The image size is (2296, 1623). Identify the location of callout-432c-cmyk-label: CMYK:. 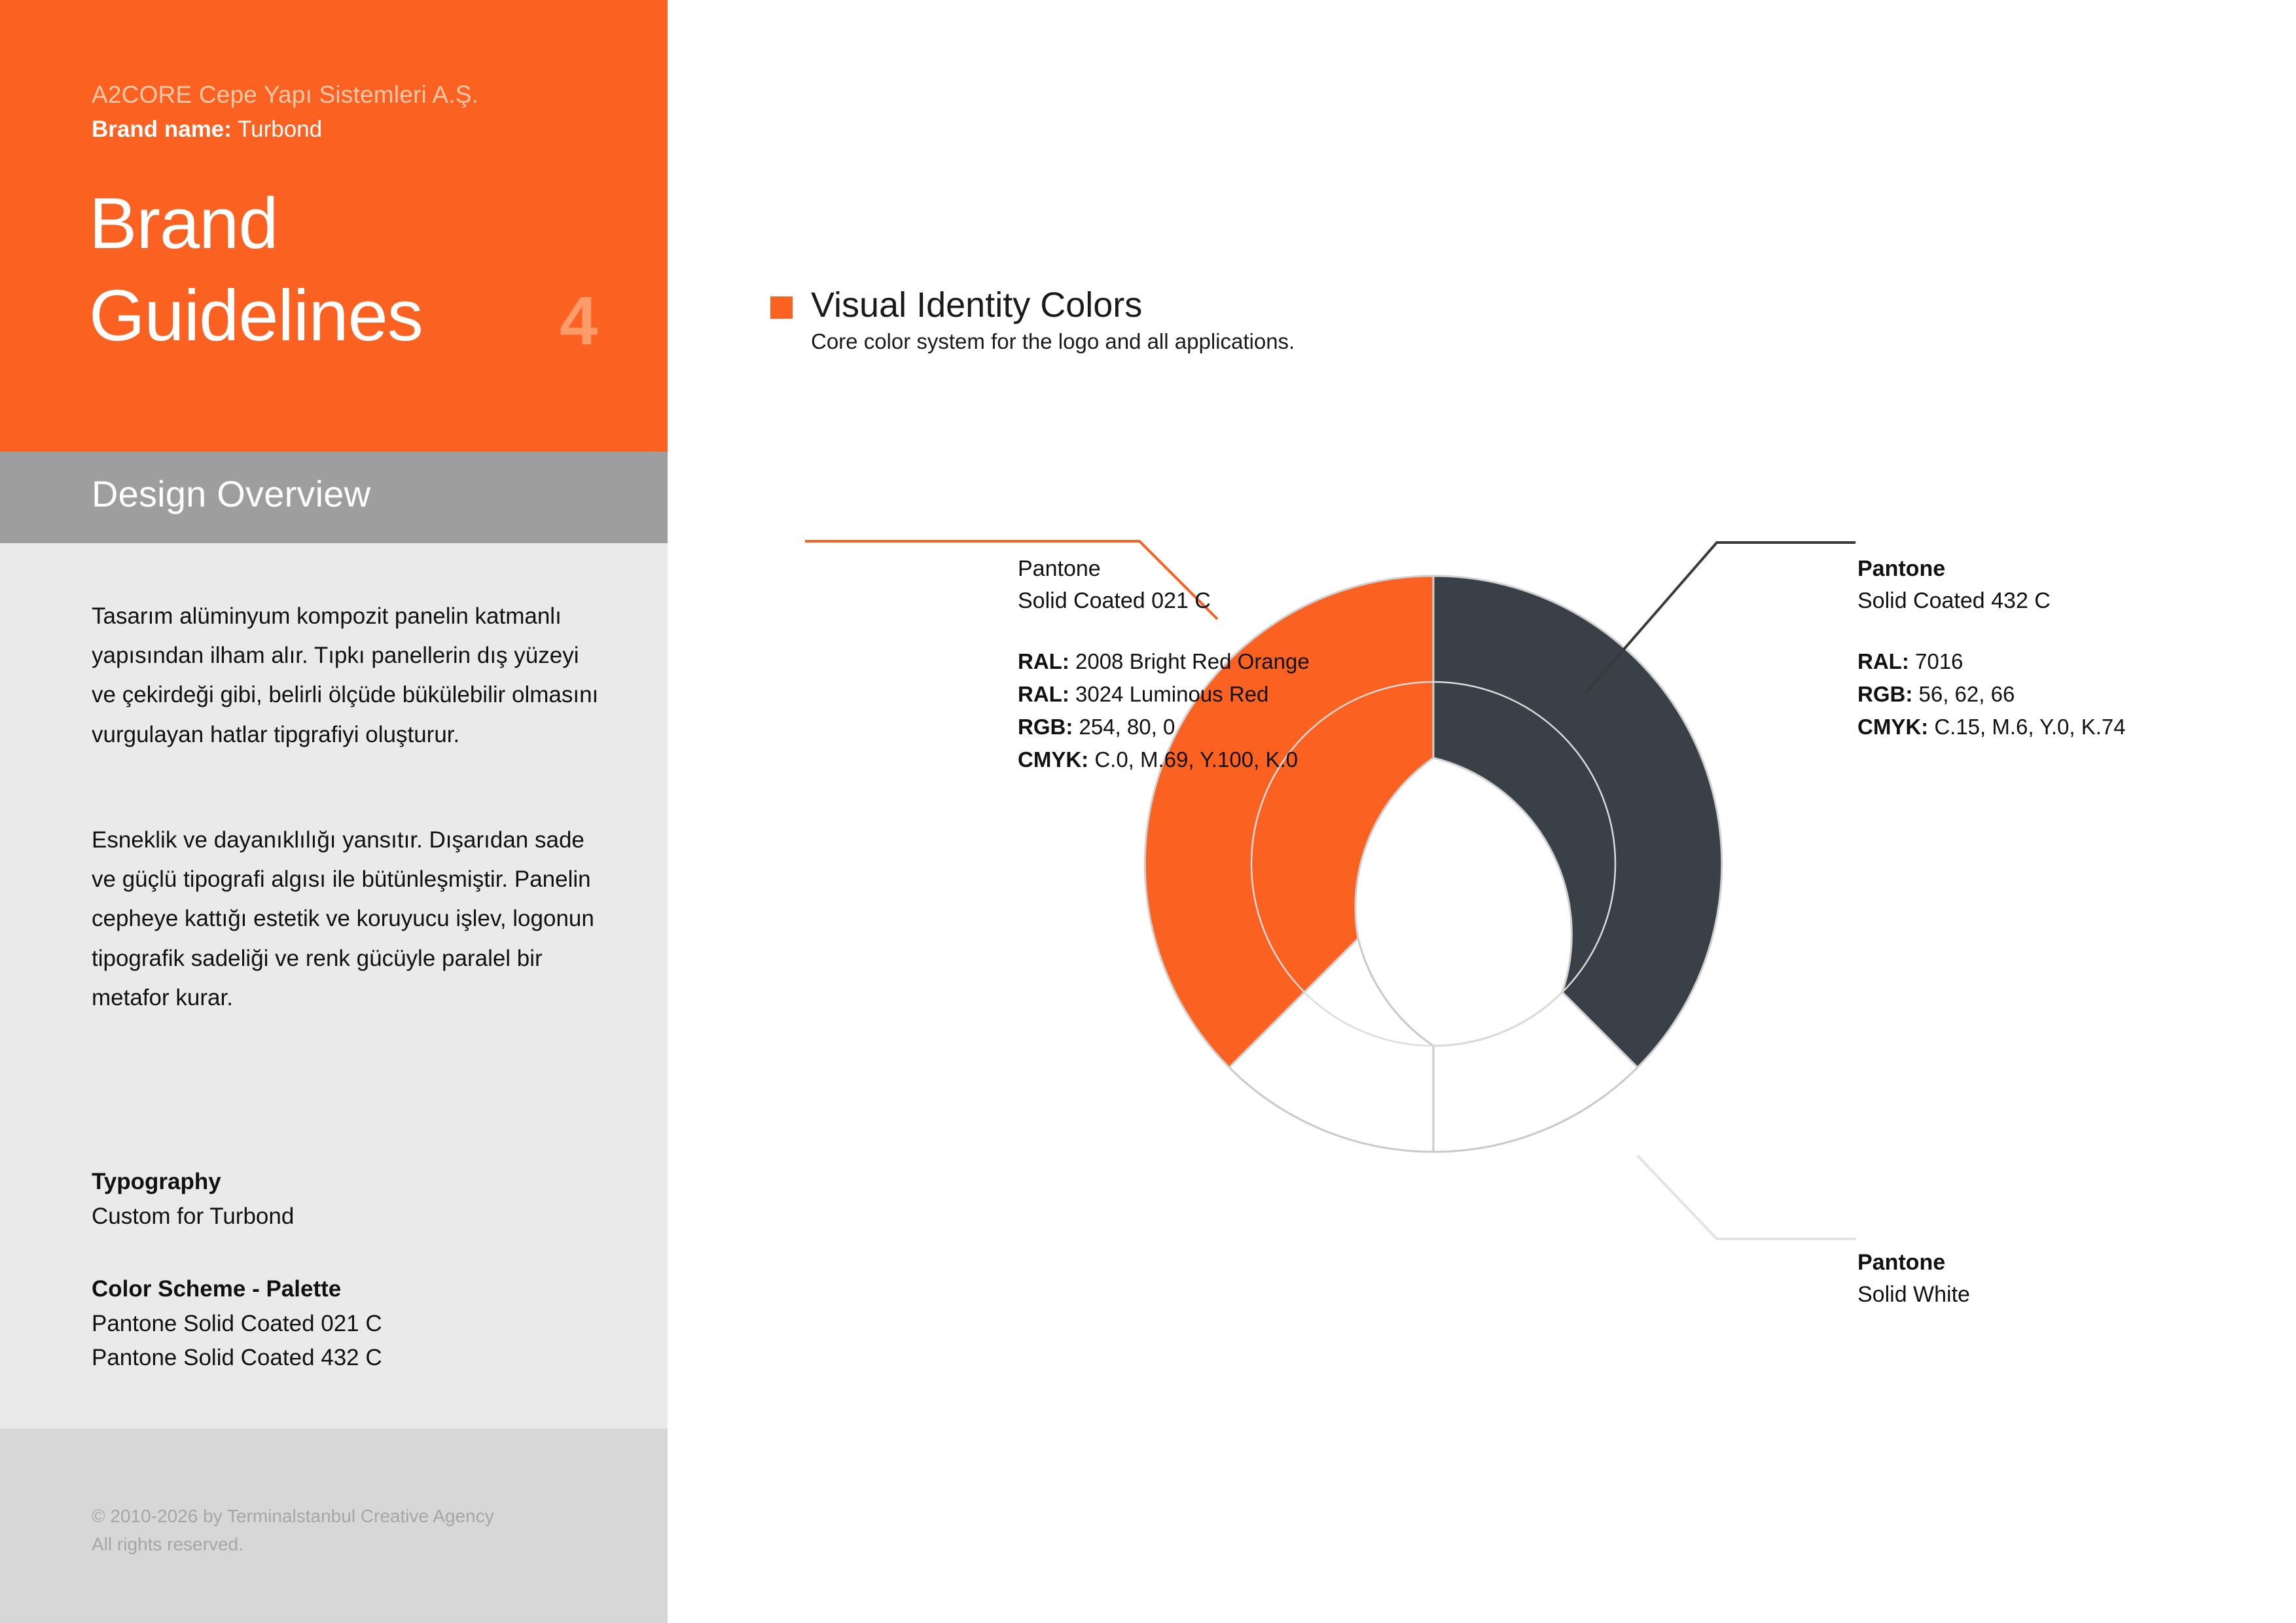
(1893, 726).